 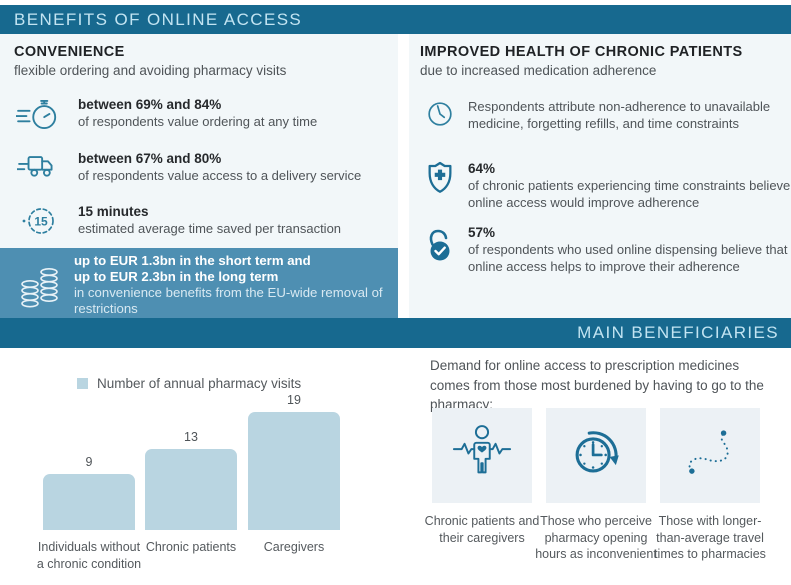 I want to click on bar-individuals: 9, so click(x=89, y=492).